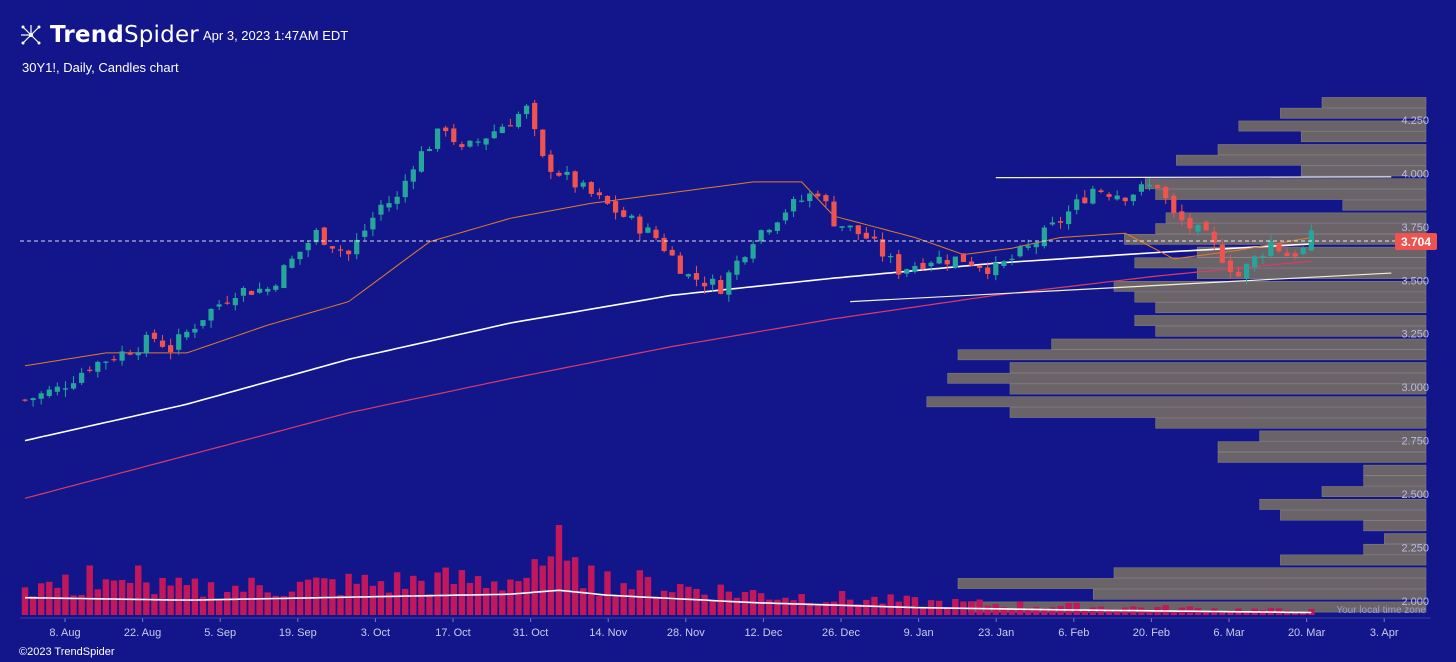  What do you see at coordinates (1121, 287) in the screenshot?
I see `trendline` at bounding box center [1121, 287].